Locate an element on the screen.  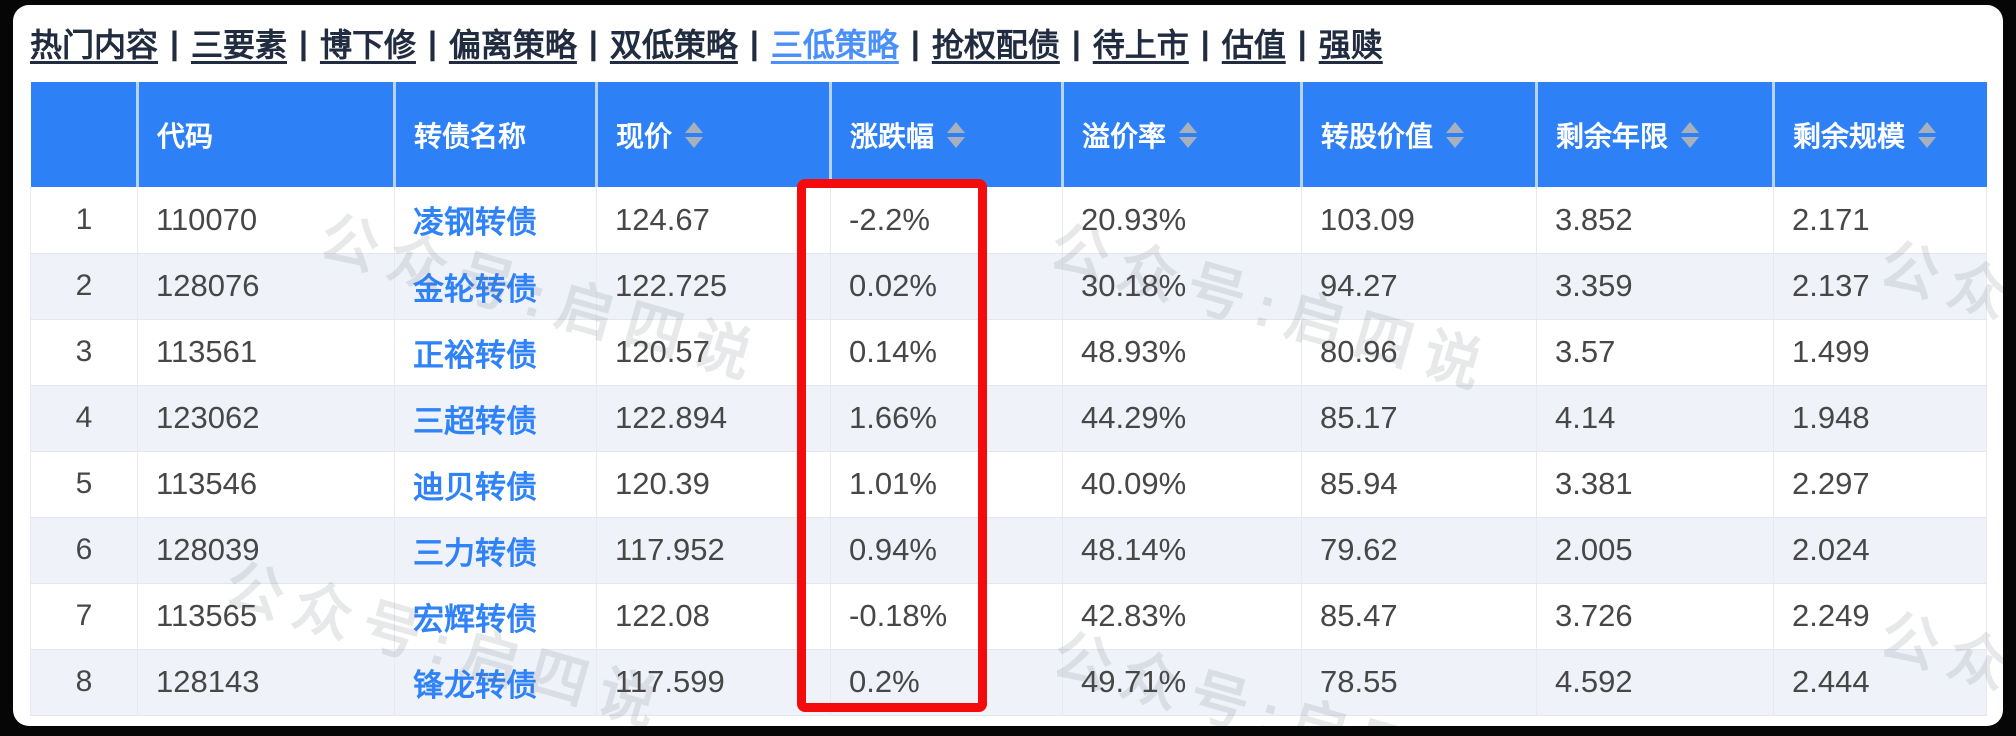
remaining-size-cell: 2.297 is located at coordinates (1880, 484).